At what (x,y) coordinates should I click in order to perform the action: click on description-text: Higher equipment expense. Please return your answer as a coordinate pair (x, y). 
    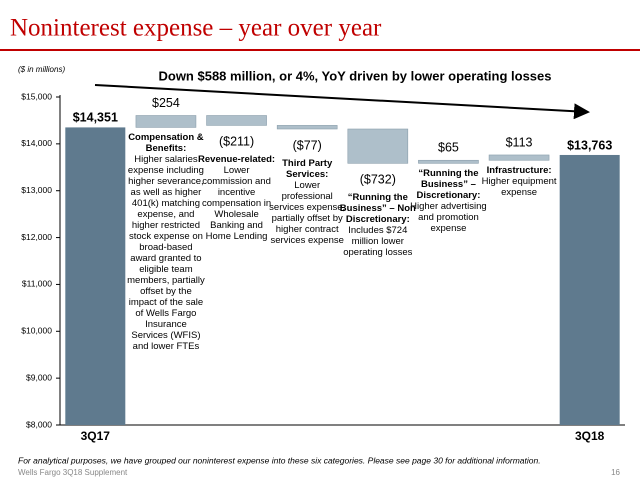
    Looking at the image, I should click on (519, 187).